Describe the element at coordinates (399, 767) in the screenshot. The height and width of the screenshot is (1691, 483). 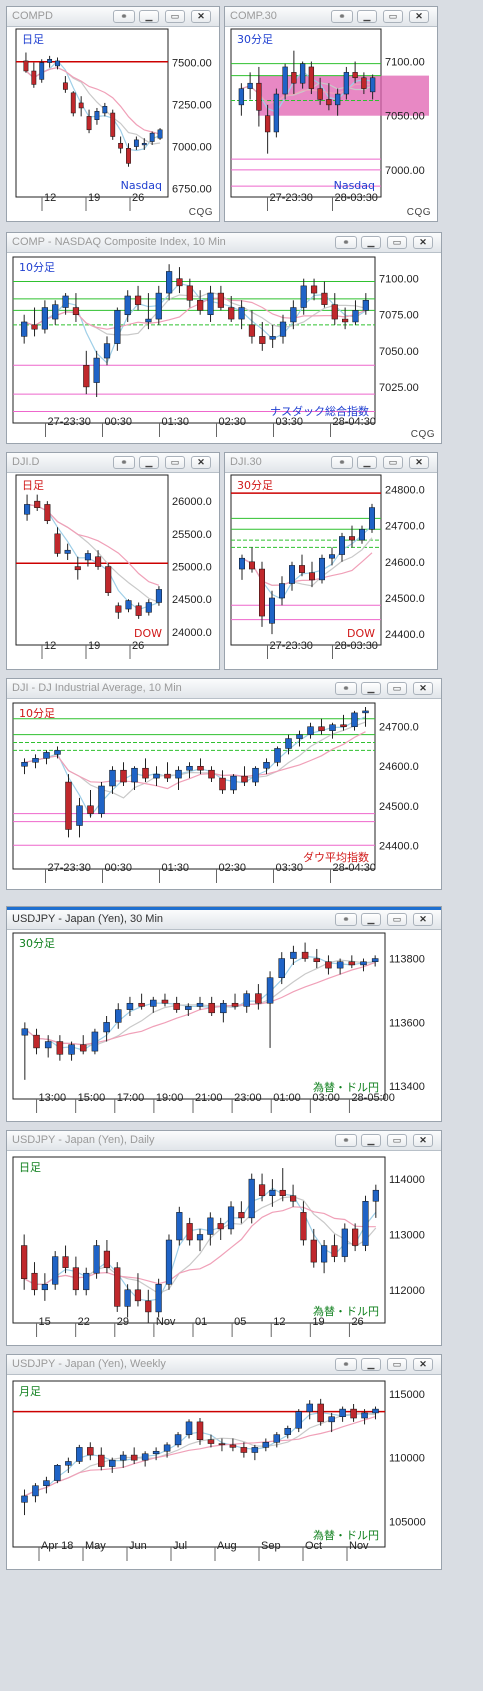
I see `y-tick-label: 24600.0` at that location.